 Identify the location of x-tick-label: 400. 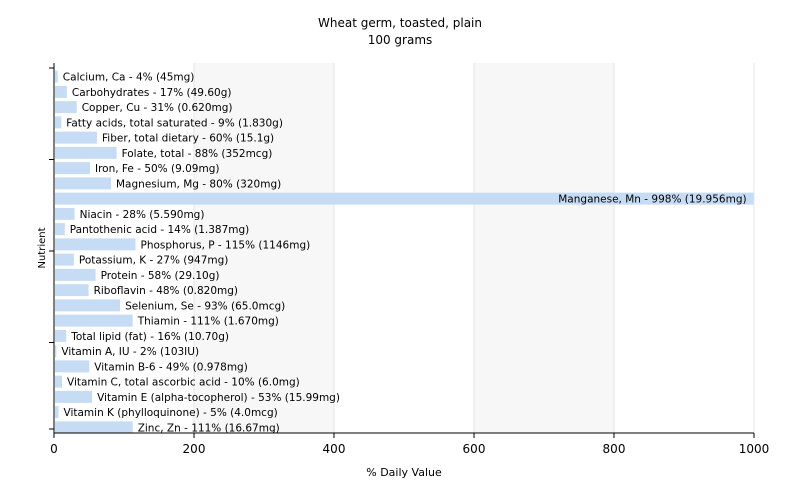
(334, 449).